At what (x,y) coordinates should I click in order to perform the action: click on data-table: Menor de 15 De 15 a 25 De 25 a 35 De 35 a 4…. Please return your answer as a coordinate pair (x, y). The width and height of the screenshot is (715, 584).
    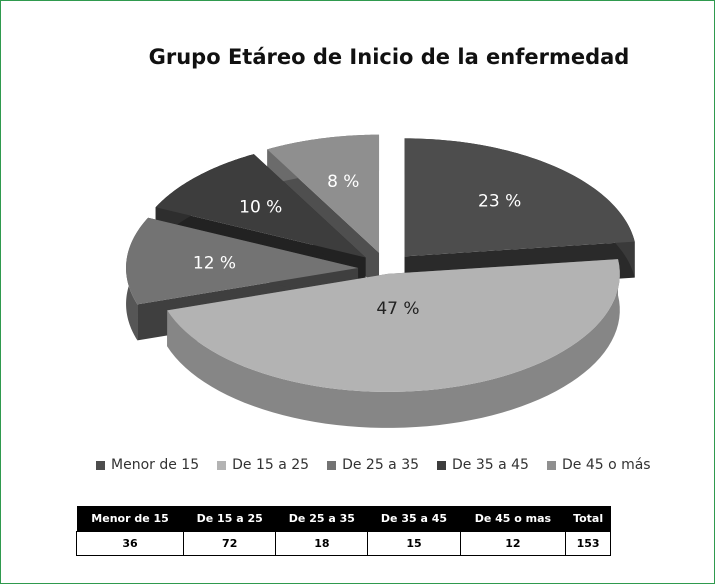
    Looking at the image, I should click on (343, 531).